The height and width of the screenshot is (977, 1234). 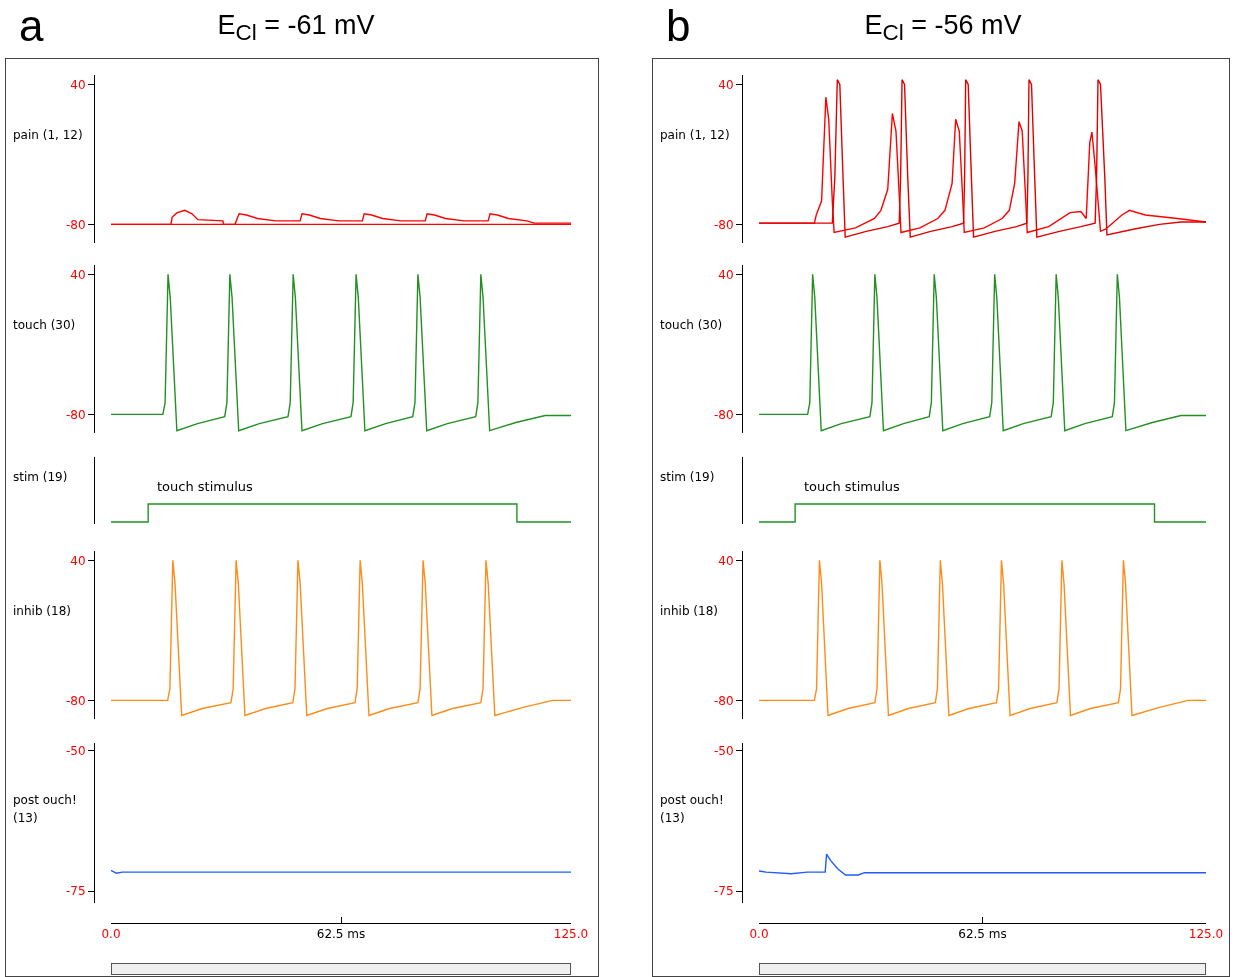 I want to click on text: b, so click(x=678, y=25).